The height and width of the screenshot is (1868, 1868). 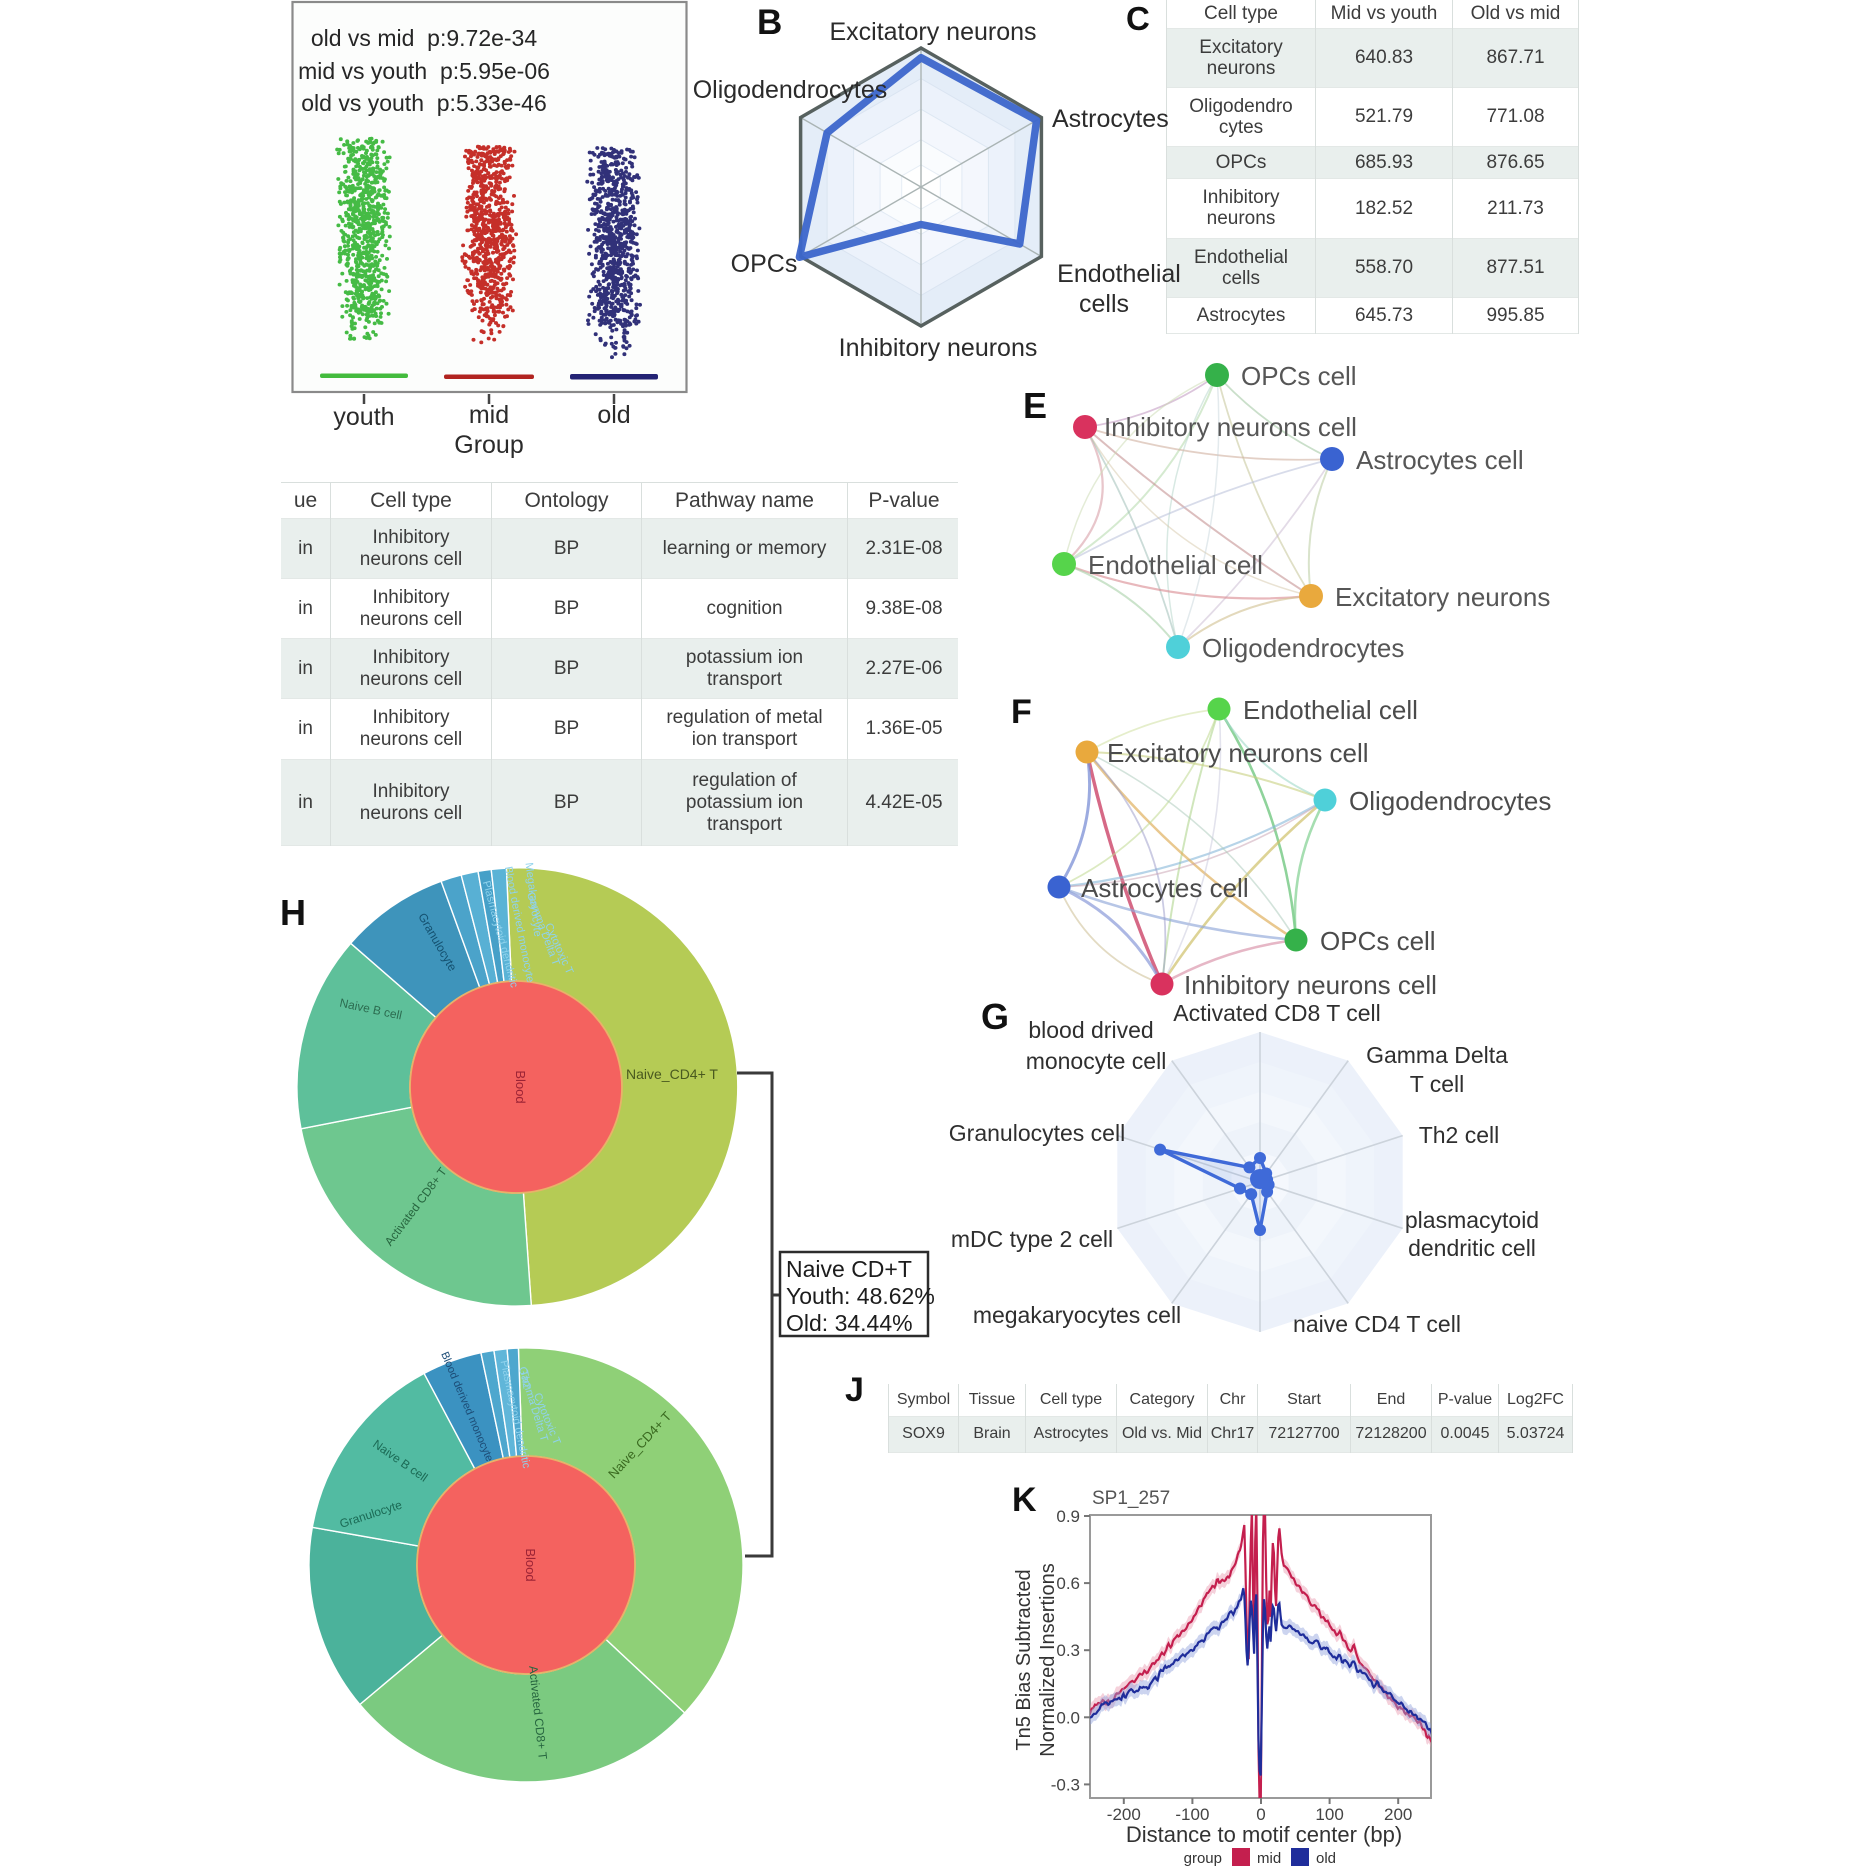 What do you see at coordinates (424, 71) in the screenshot?
I see `svg-text: mid vs youth p:5.95e-06` at bounding box center [424, 71].